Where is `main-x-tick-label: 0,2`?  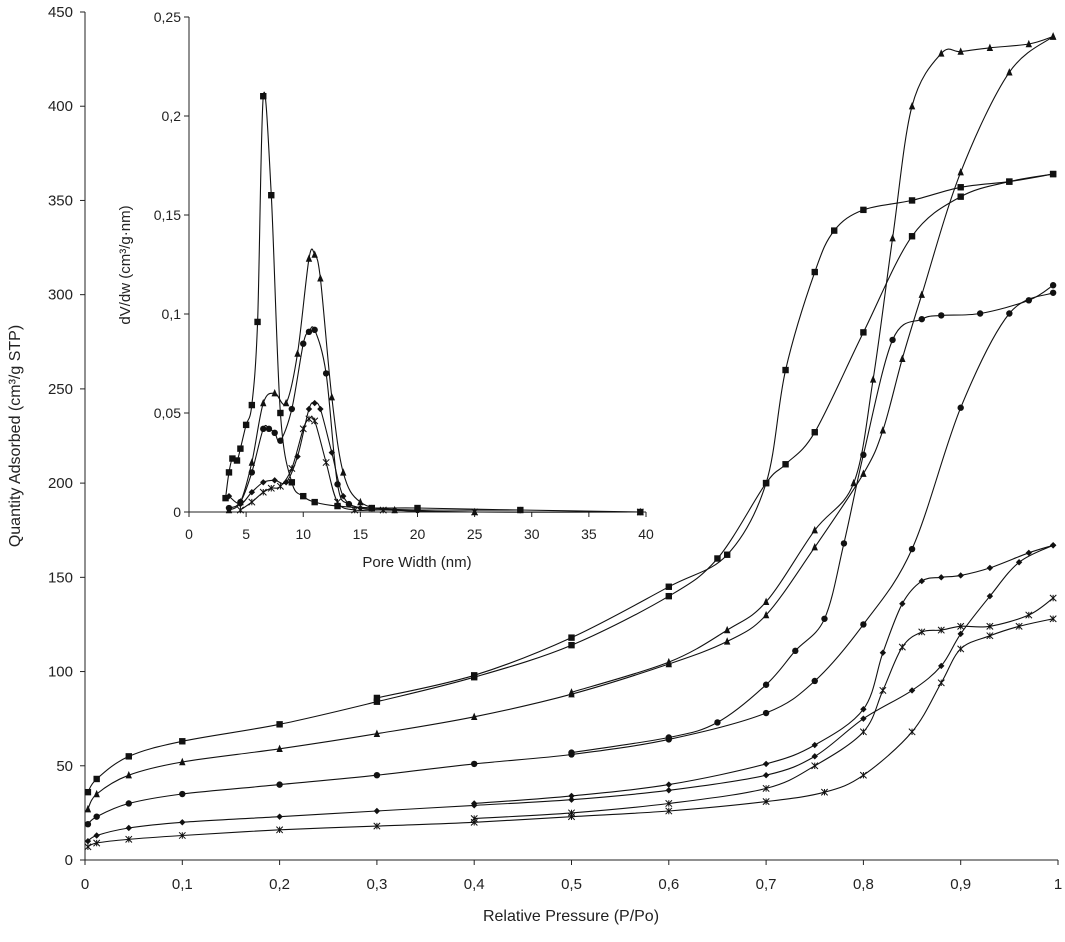 main-x-tick-label: 0,2 is located at coordinates (279, 884).